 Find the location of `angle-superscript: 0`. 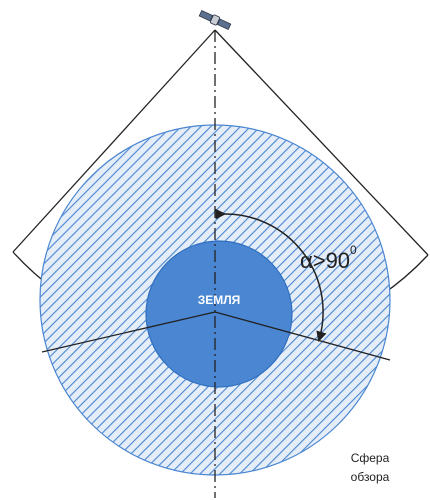

angle-superscript: 0 is located at coordinates (353, 250).